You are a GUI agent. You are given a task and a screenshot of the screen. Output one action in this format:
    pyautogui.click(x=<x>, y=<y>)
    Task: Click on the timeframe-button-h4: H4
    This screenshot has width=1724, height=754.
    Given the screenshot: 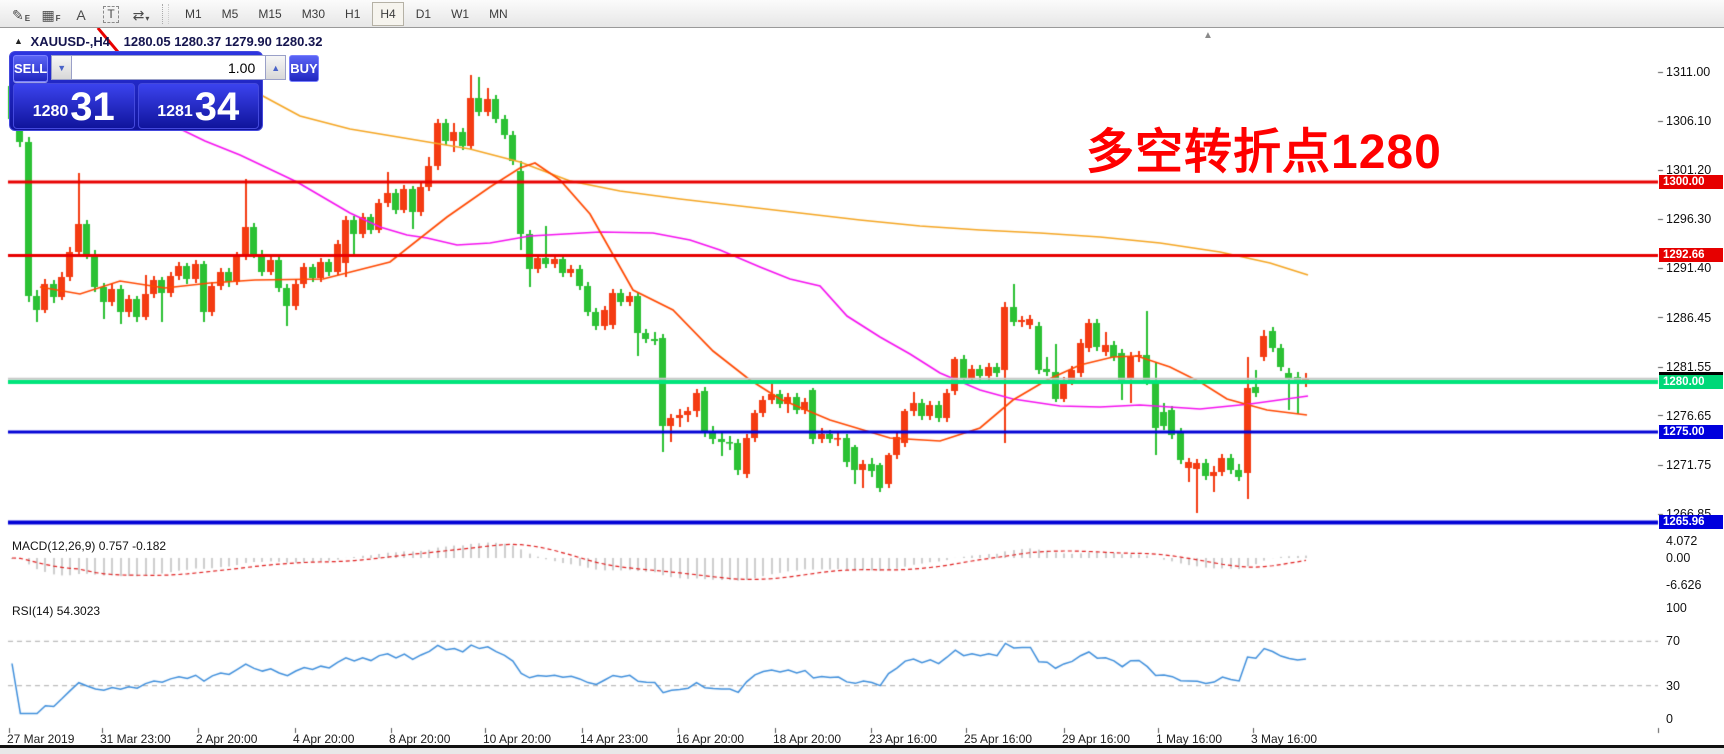 What is the action you would take?
    pyautogui.click(x=388, y=13)
    